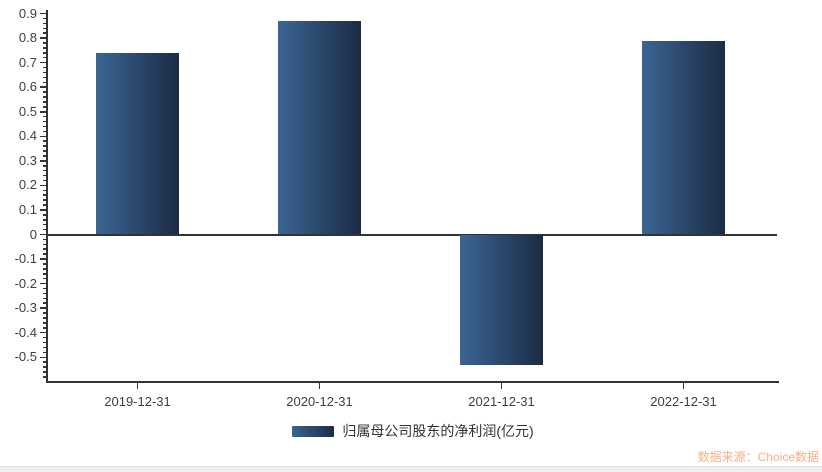 Image resolution: width=822 pixels, height=472 pixels. Describe the element at coordinates (412, 234) in the screenshot. I see `zero-baseline` at that location.